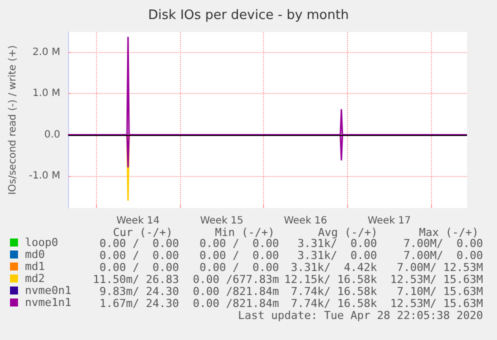 The image size is (497, 340). Describe the element at coordinates (48, 290) in the screenshot. I see `legend-label: nvme0n1` at that location.